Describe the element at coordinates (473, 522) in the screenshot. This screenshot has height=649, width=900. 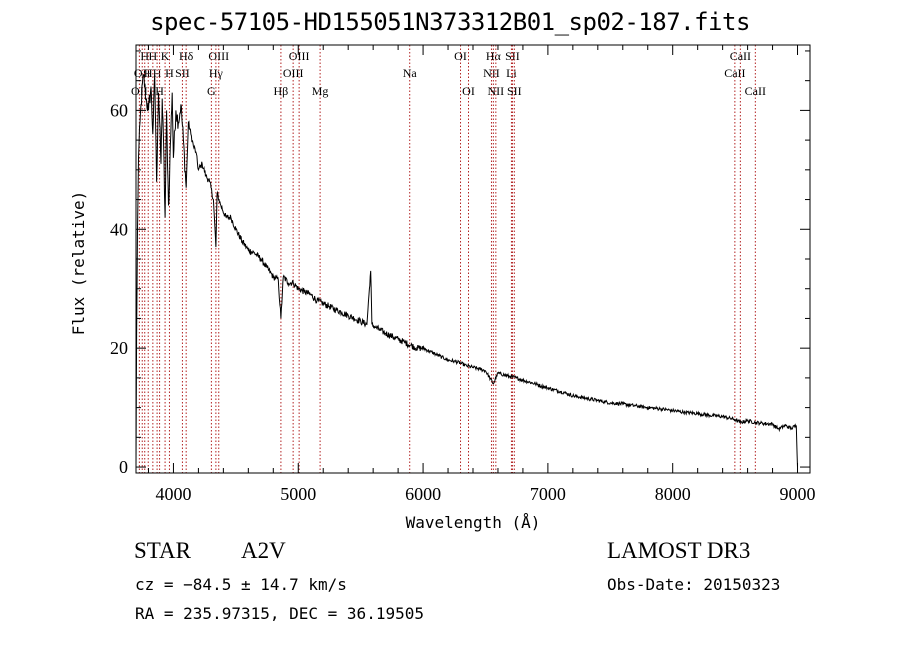
I see `x-axis-label: Wavelength (Å)` at that location.